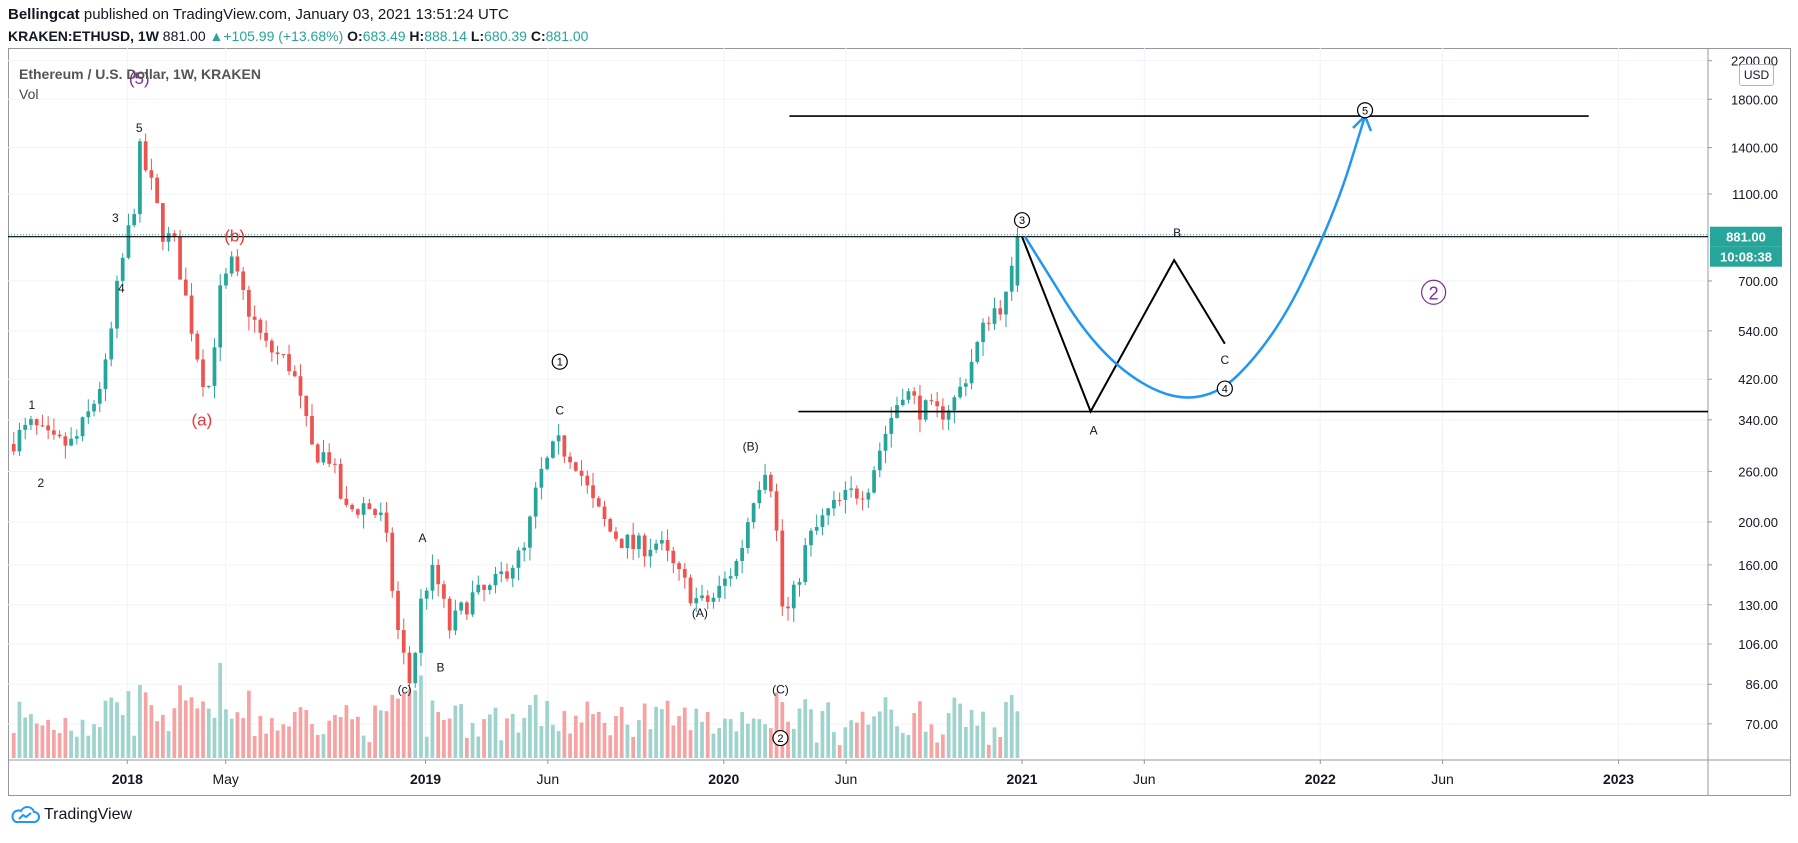 Image resolution: width=1798 pixels, height=843 pixels. Describe the element at coordinates (780, 689) in the screenshot. I see `wave-label: (C)` at that location.